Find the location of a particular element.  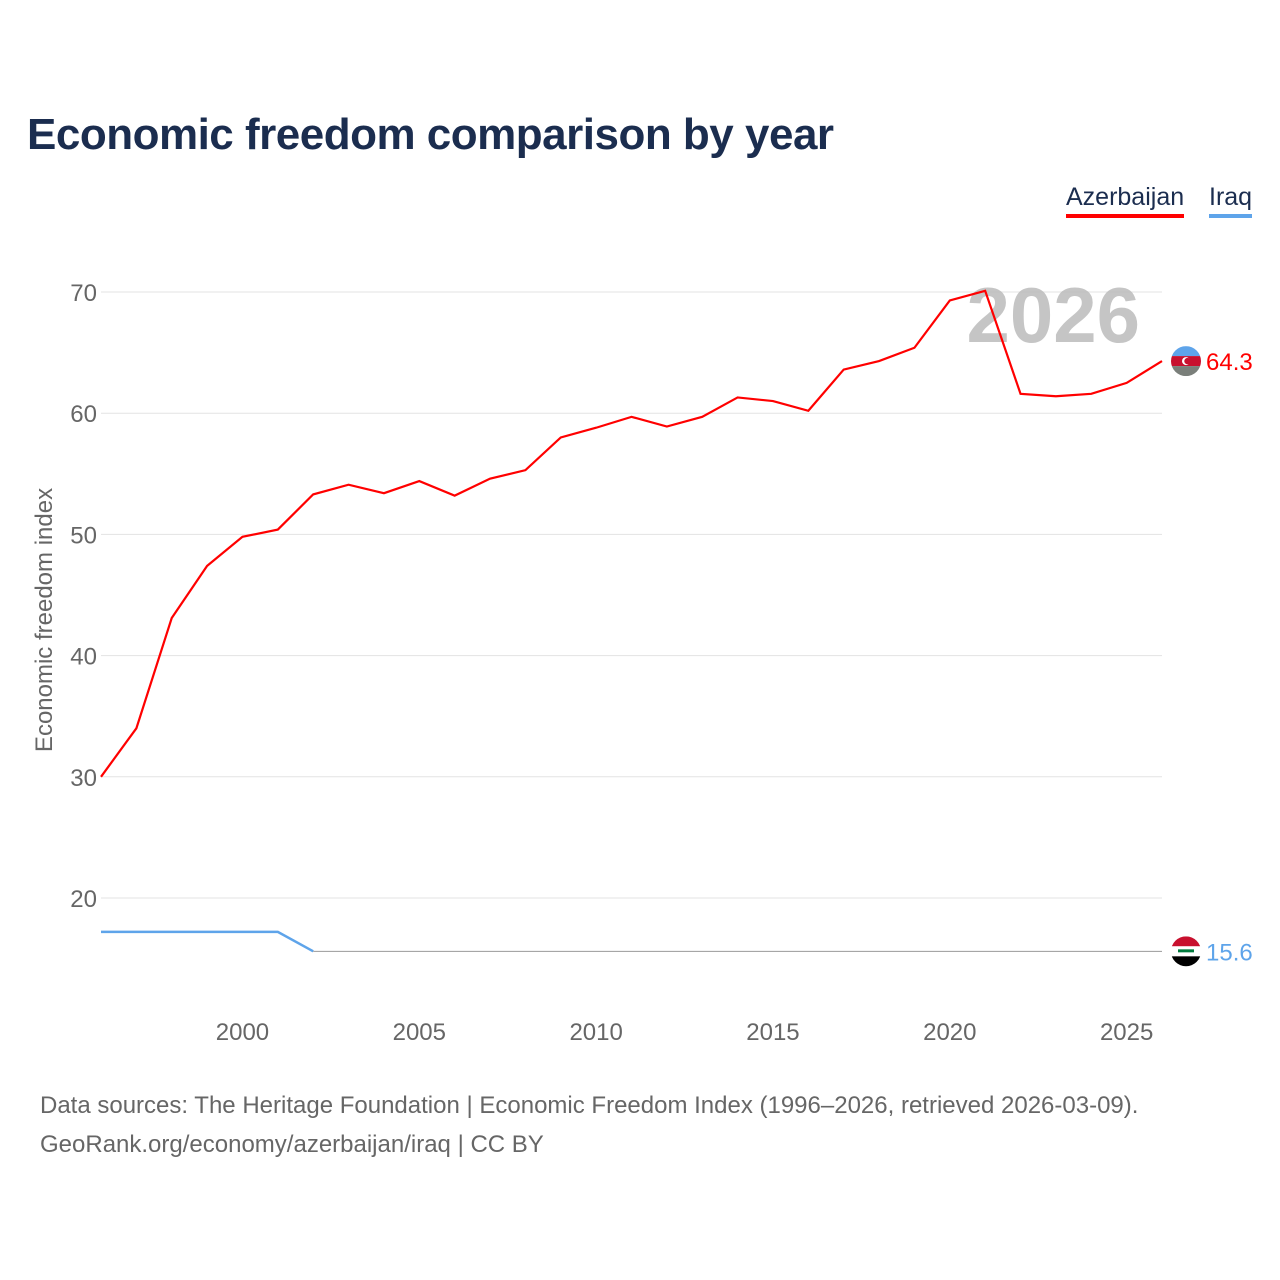

x-tick-label: 2010 is located at coordinates (595, 1032).